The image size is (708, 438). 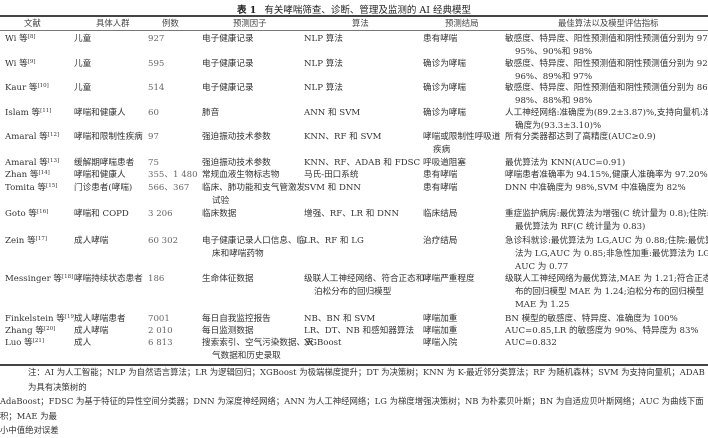 What do you see at coordinates (554, 77) in the screenshot?
I see `best-line: 96%、89%和 97%` at bounding box center [554, 77].